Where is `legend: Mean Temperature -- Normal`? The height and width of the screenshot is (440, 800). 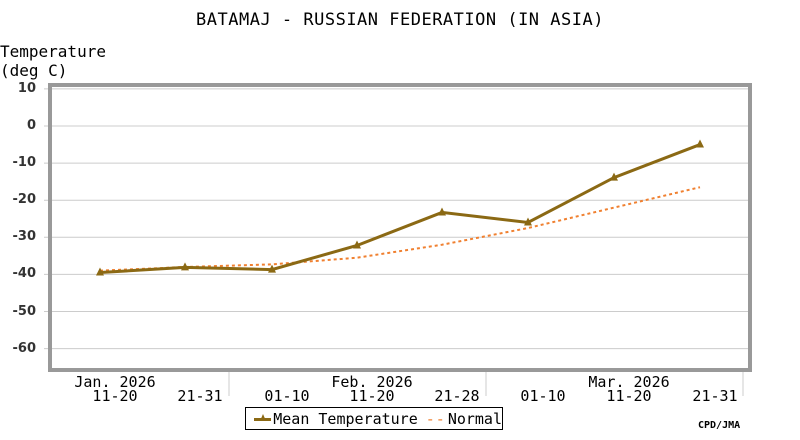
legend: Mean Temperature -- Normal is located at coordinates (374, 418).